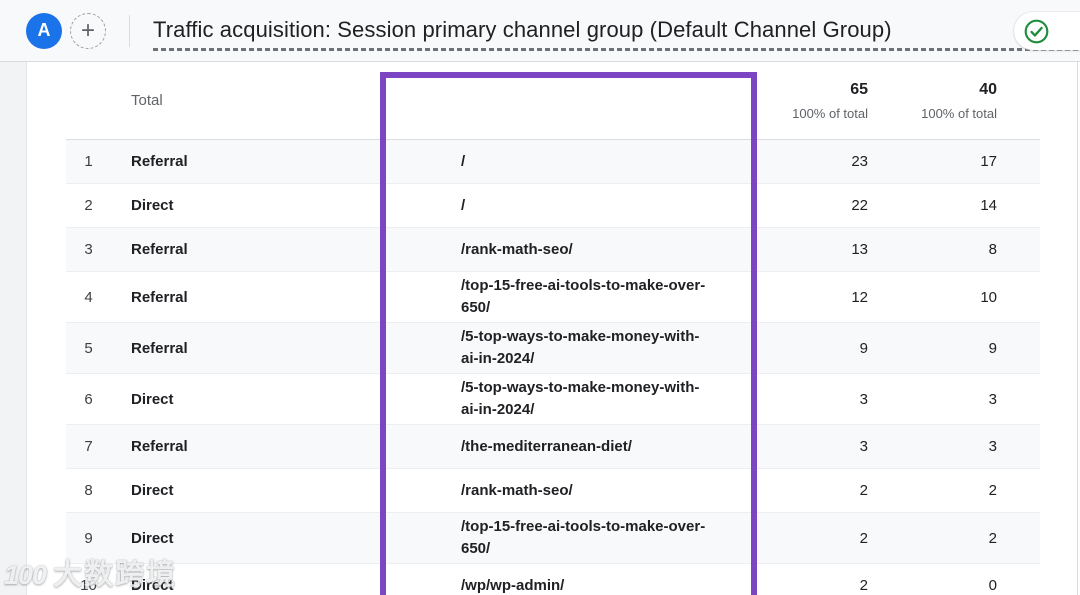  What do you see at coordinates (88, 205) in the screenshot?
I see `row-rank: 2` at bounding box center [88, 205].